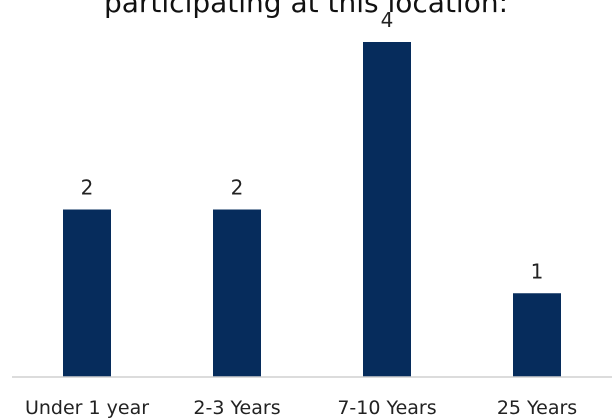 The height and width of the screenshot is (420, 613). Describe the element at coordinates (537, 271) in the screenshot. I see `data-label-3: 1` at that location.